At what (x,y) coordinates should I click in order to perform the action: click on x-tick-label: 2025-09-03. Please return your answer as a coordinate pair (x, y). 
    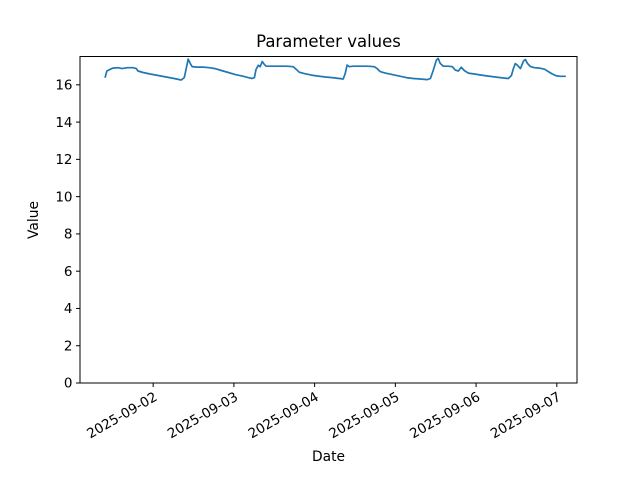
    Looking at the image, I should click on (203, 415).